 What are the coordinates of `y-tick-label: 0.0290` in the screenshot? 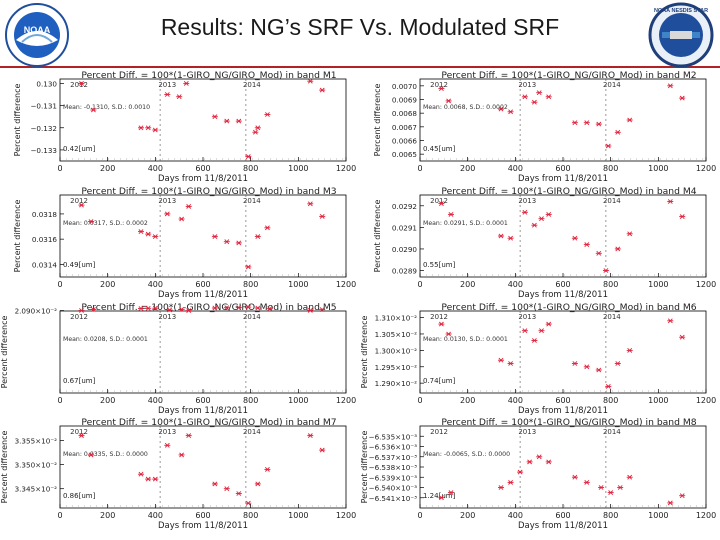 It's located at (405, 249).